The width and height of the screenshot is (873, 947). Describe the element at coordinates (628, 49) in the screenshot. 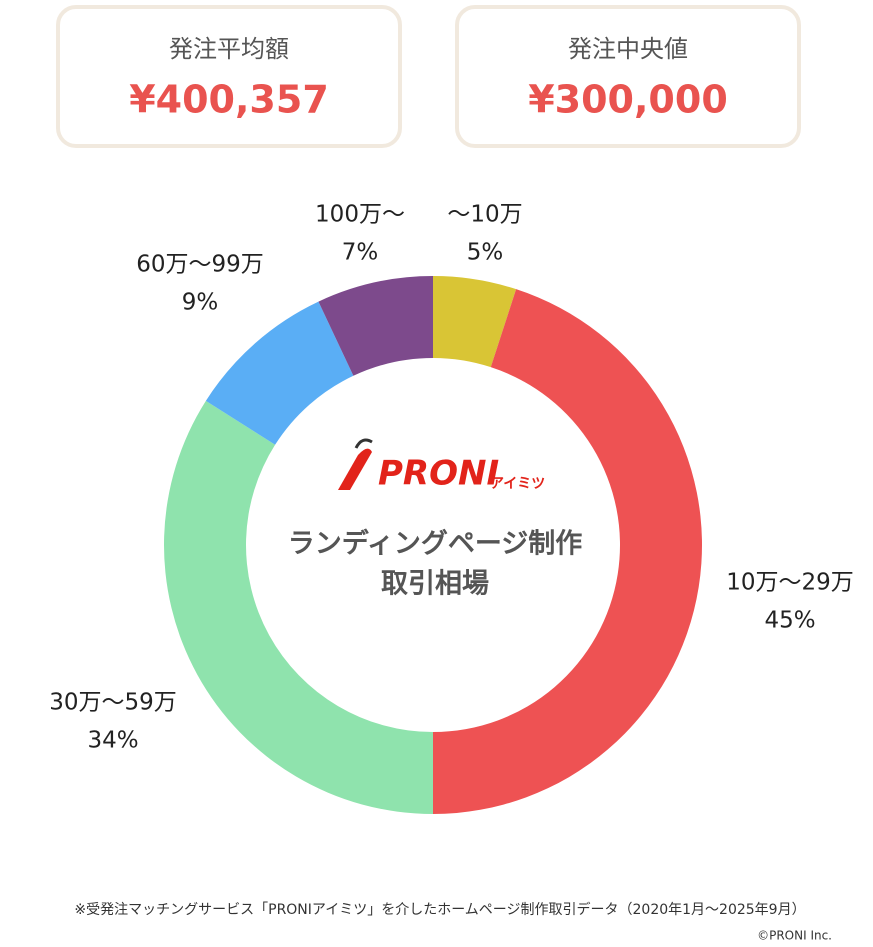

I see `stat-label: 発注中央値` at that location.